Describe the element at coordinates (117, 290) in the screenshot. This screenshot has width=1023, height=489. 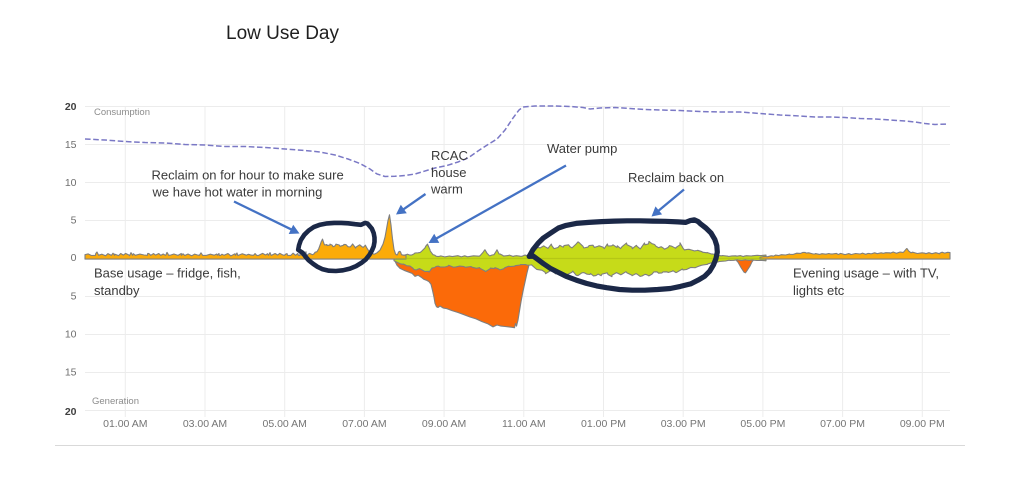
I see `svg-text: standby` at that location.